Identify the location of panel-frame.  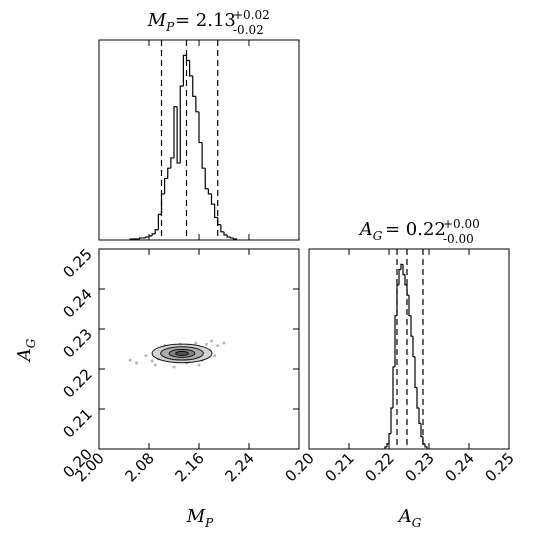
(409, 349).